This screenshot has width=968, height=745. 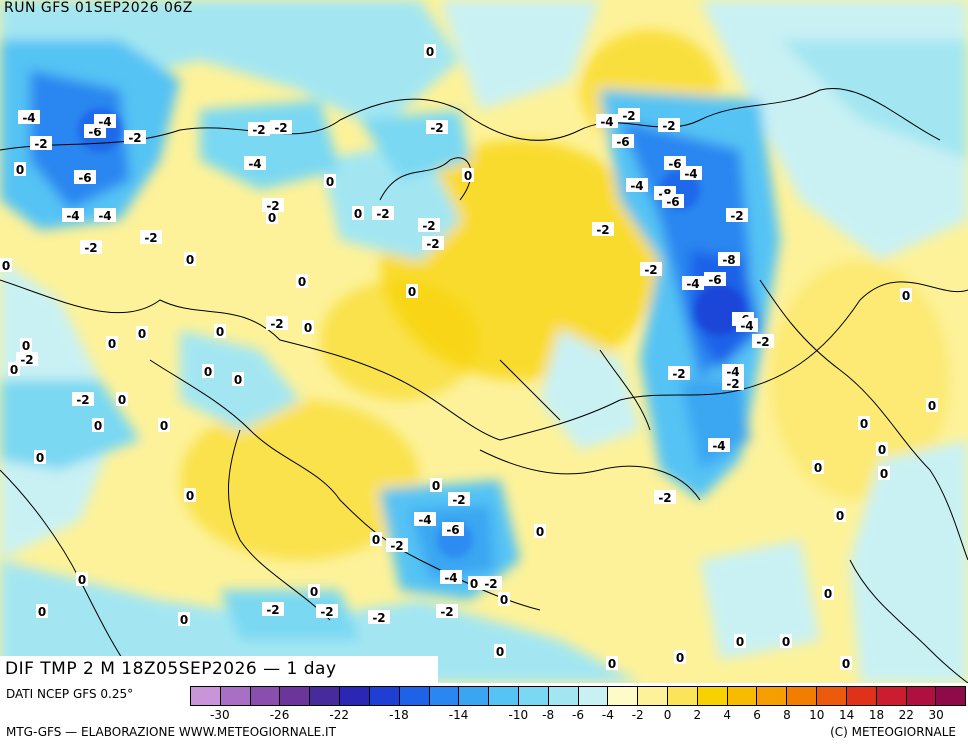 What do you see at coordinates (219, 669) in the screenshot?
I see `field-title: DIF TMP 2 M 18Z05SEP2026 — 1 day` at bounding box center [219, 669].